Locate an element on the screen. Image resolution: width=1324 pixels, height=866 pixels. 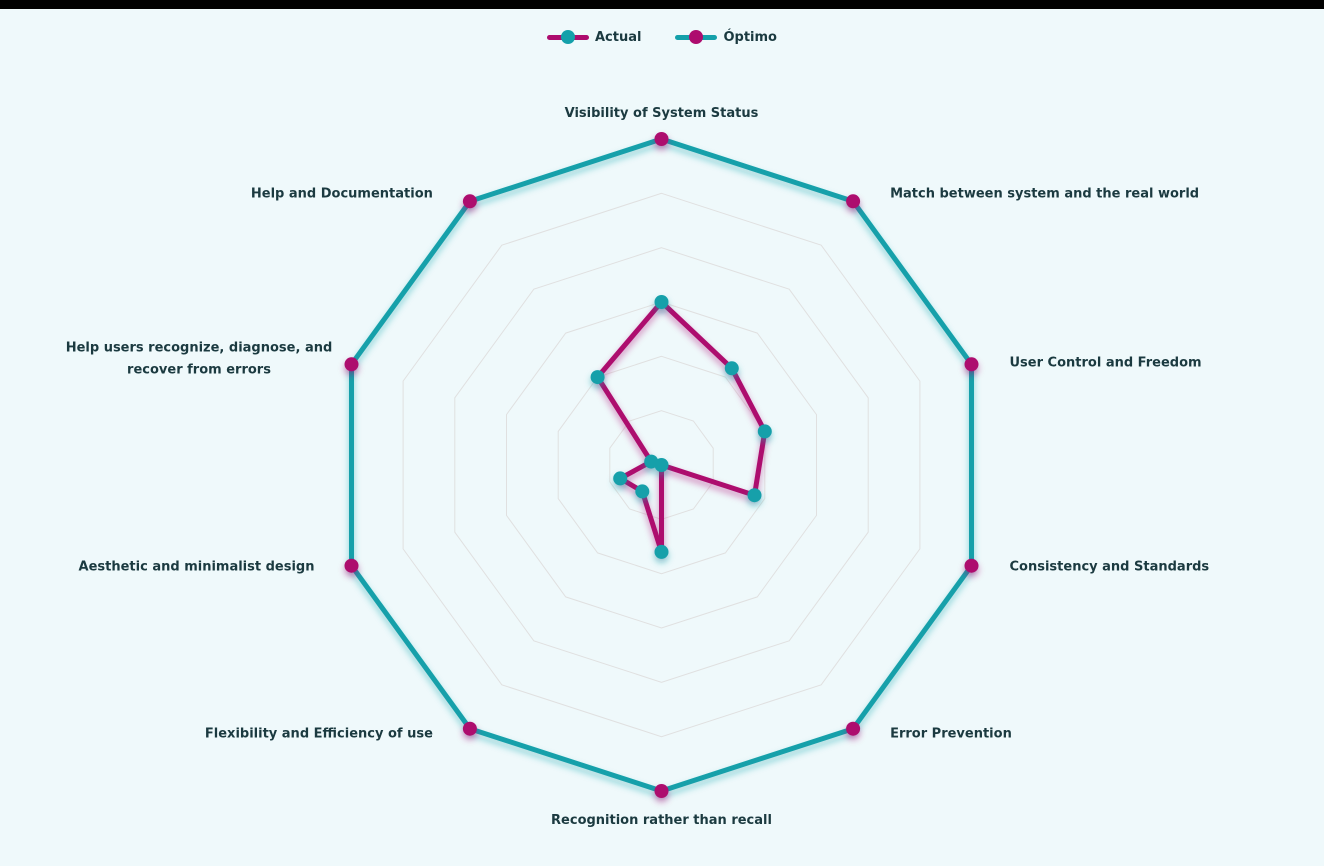
legend-swatch-optimo is located at coordinates (696, 37).